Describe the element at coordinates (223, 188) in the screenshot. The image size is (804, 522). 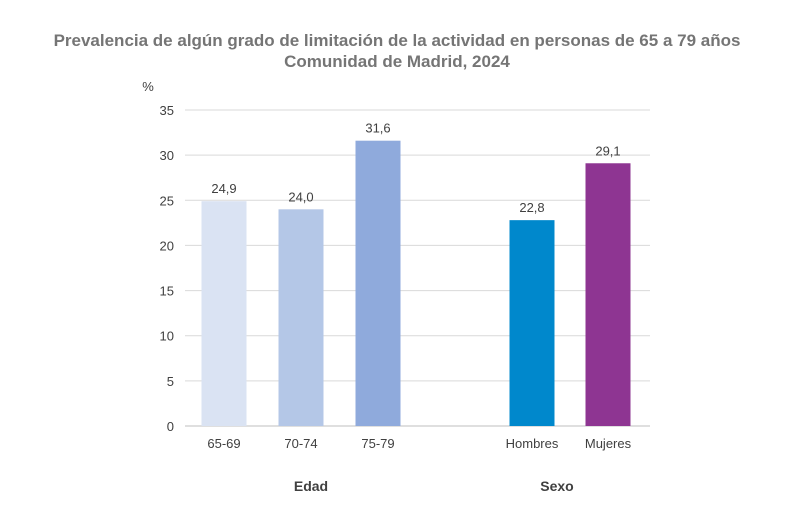
I see `data-label: 24,9` at that location.